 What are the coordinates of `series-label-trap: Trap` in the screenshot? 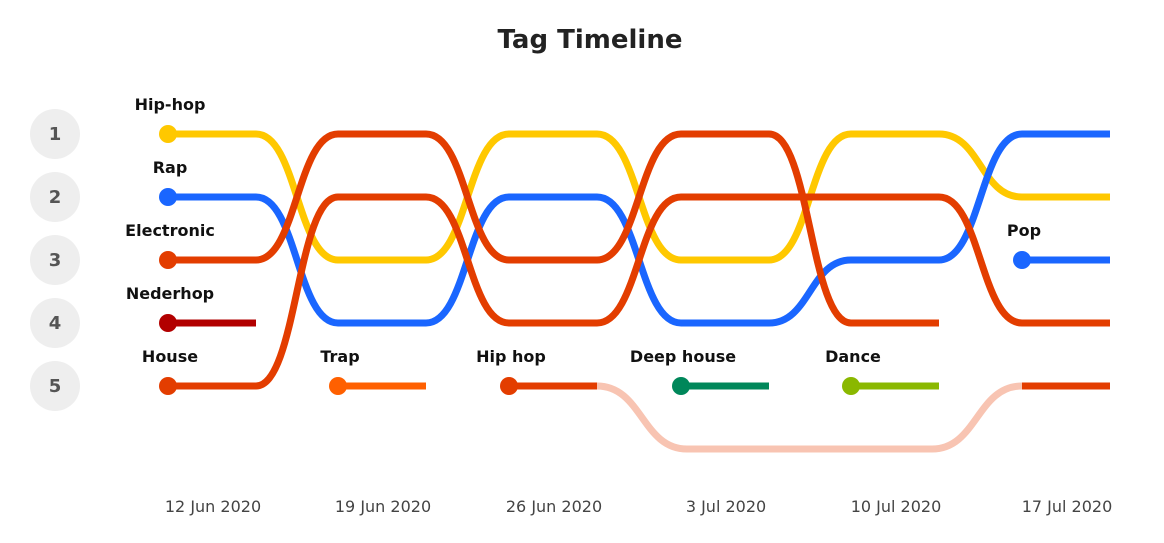 It's located at (339, 356).